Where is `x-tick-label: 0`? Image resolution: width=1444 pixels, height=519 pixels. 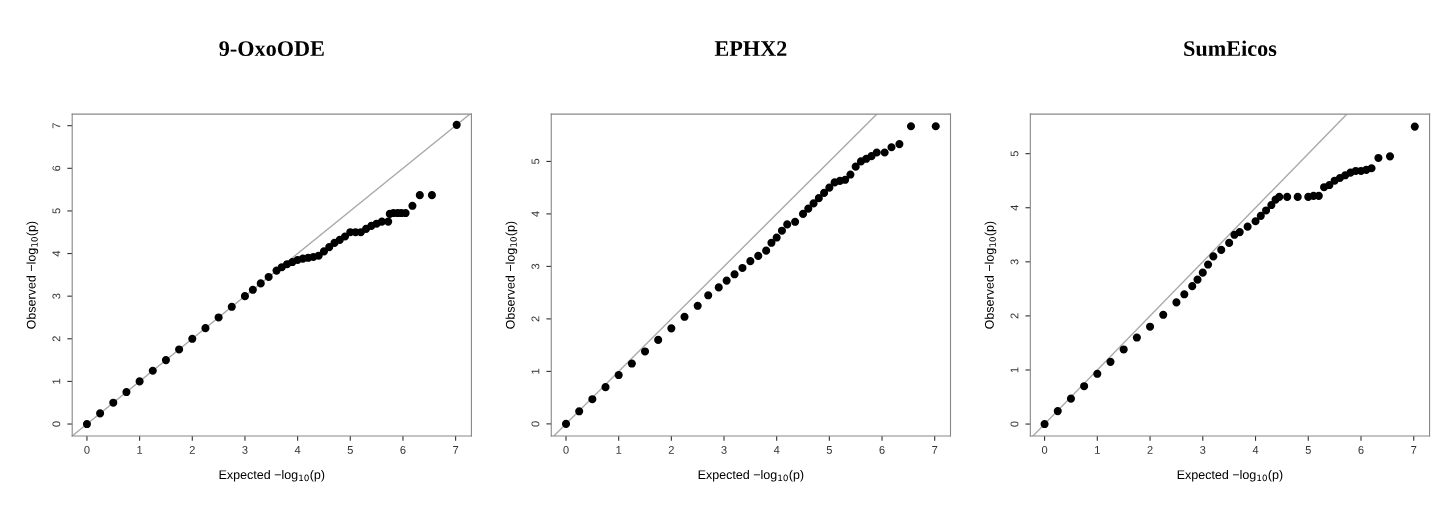 x-tick-label: 0 is located at coordinates (1044, 449).